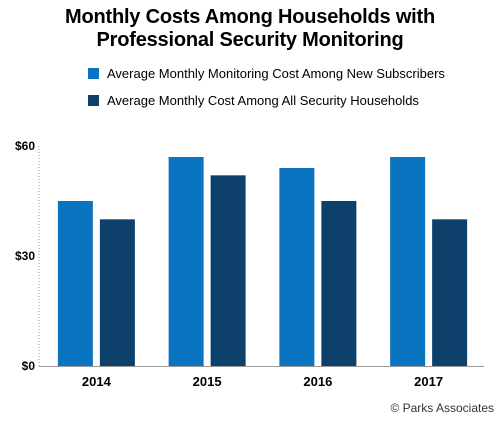  What do you see at coordinates (25, 256) in the screenshot?
I see `y-tick-label: $30` at bounding box center [25, 256].